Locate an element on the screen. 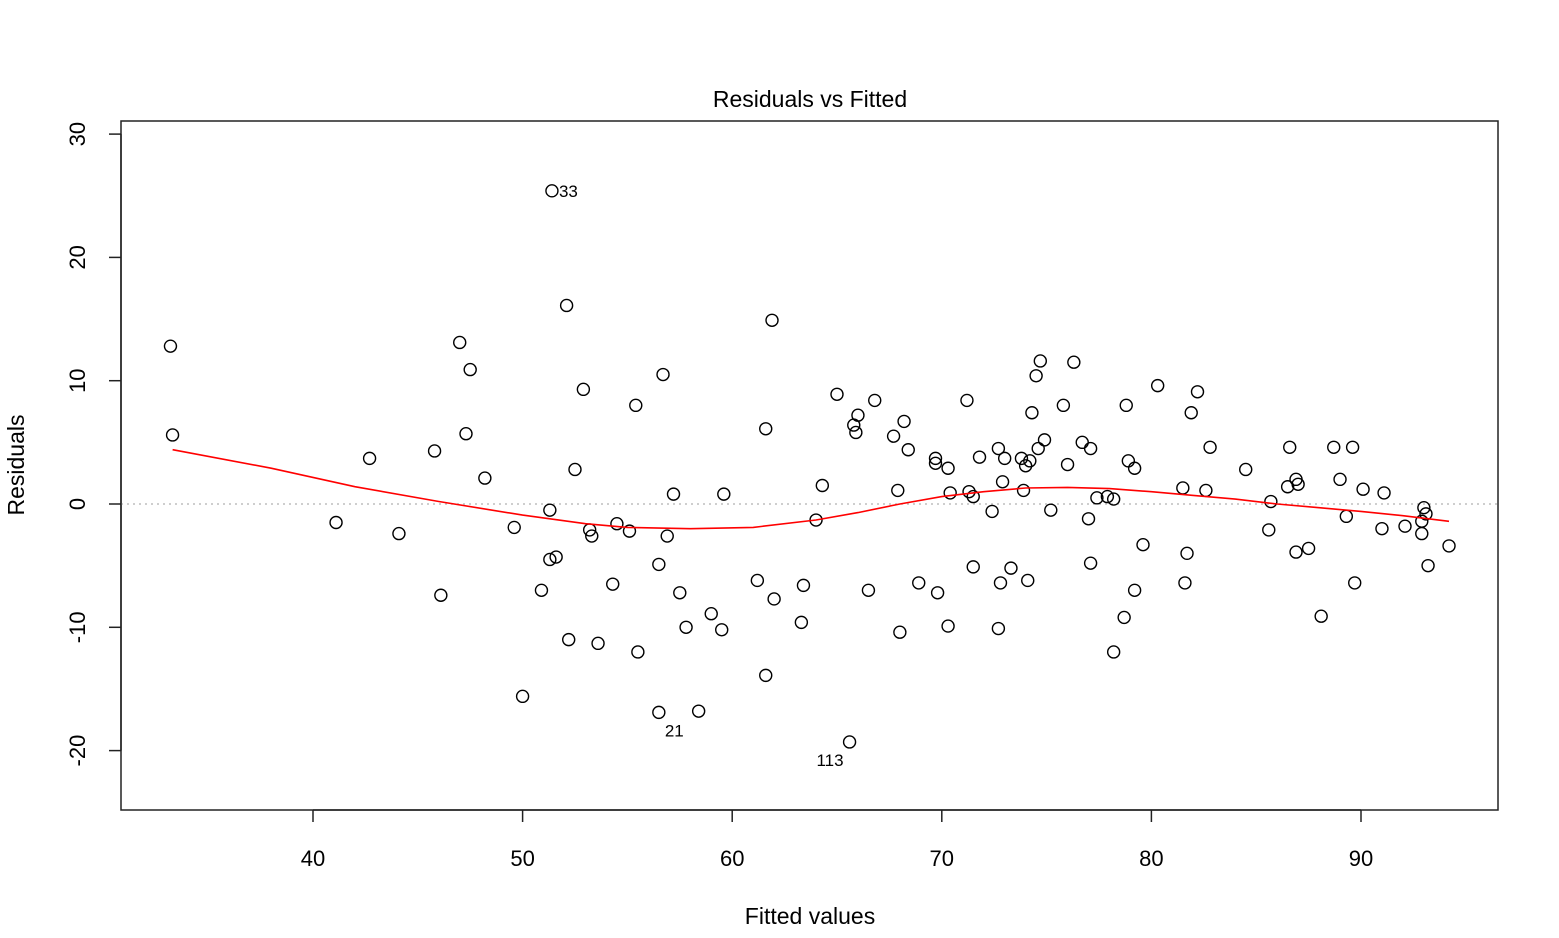  y-axis: -20 -10 0 10 20 30 is located at coordinates (93, 444).